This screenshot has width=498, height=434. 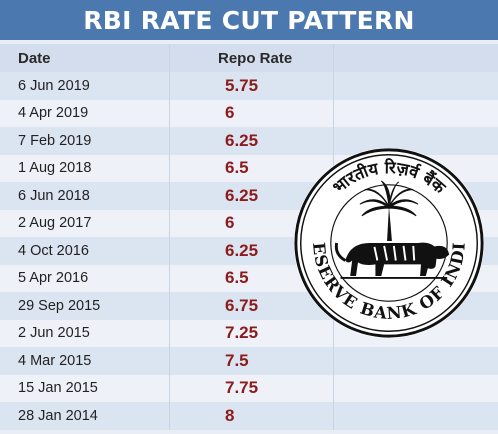 What do you see at coordinates (85, 416) in the screenshot?
I see `date-cell: 28 Jan 2014` at bounding box center [85, 416].